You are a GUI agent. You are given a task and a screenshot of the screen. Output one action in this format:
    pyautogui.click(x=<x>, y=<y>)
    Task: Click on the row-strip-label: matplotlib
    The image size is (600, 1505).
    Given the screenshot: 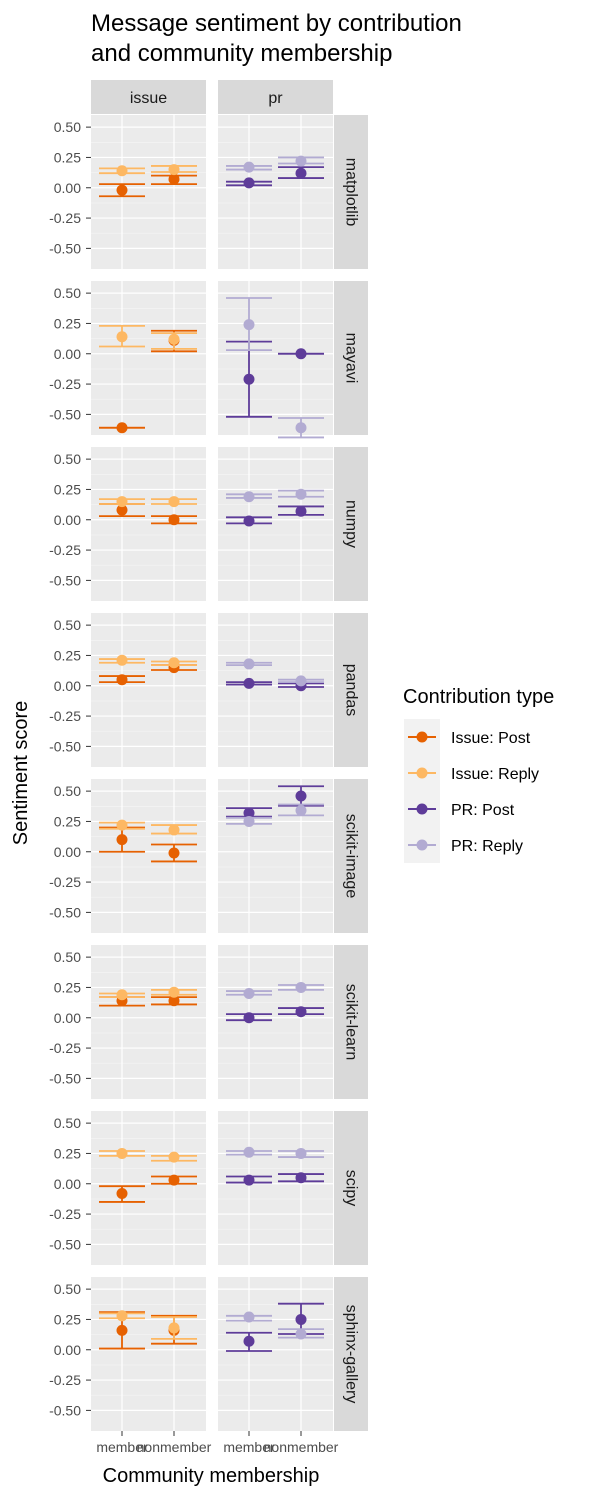 What is the action you would take?
    pyautogui.click(x=351, y=192)
    